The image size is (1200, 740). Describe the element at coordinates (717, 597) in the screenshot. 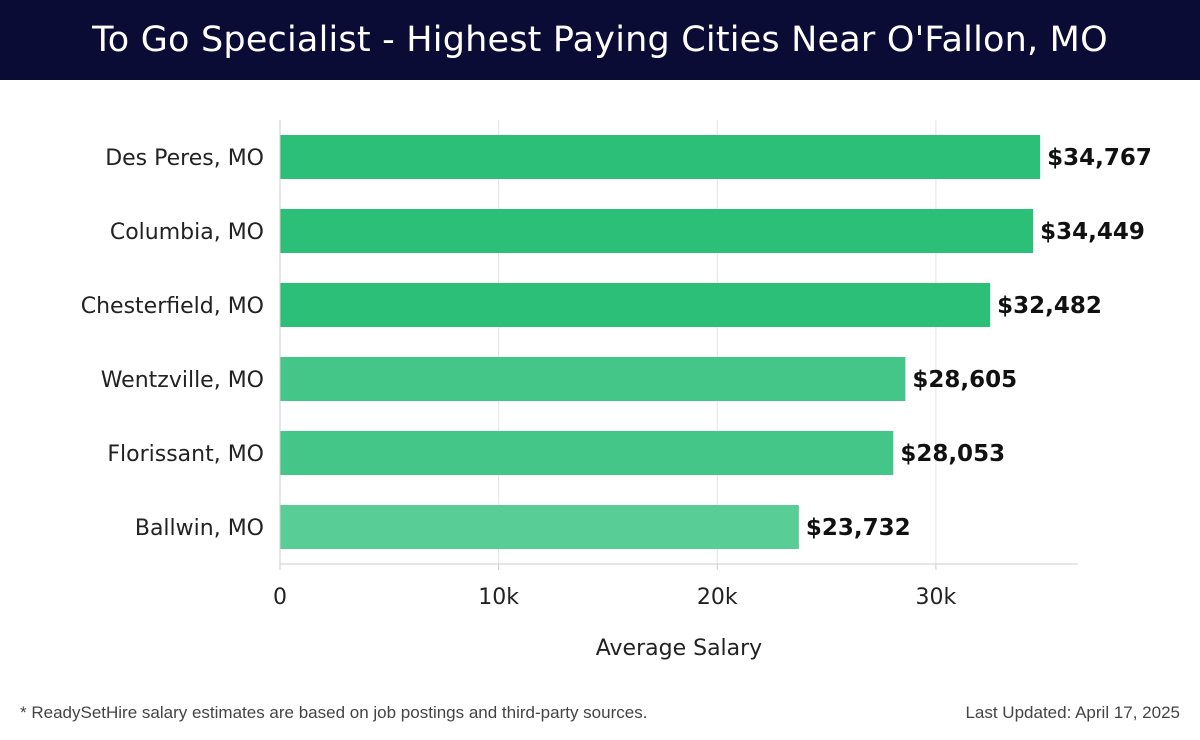

I see `x-tick-label: 20k` at that location.